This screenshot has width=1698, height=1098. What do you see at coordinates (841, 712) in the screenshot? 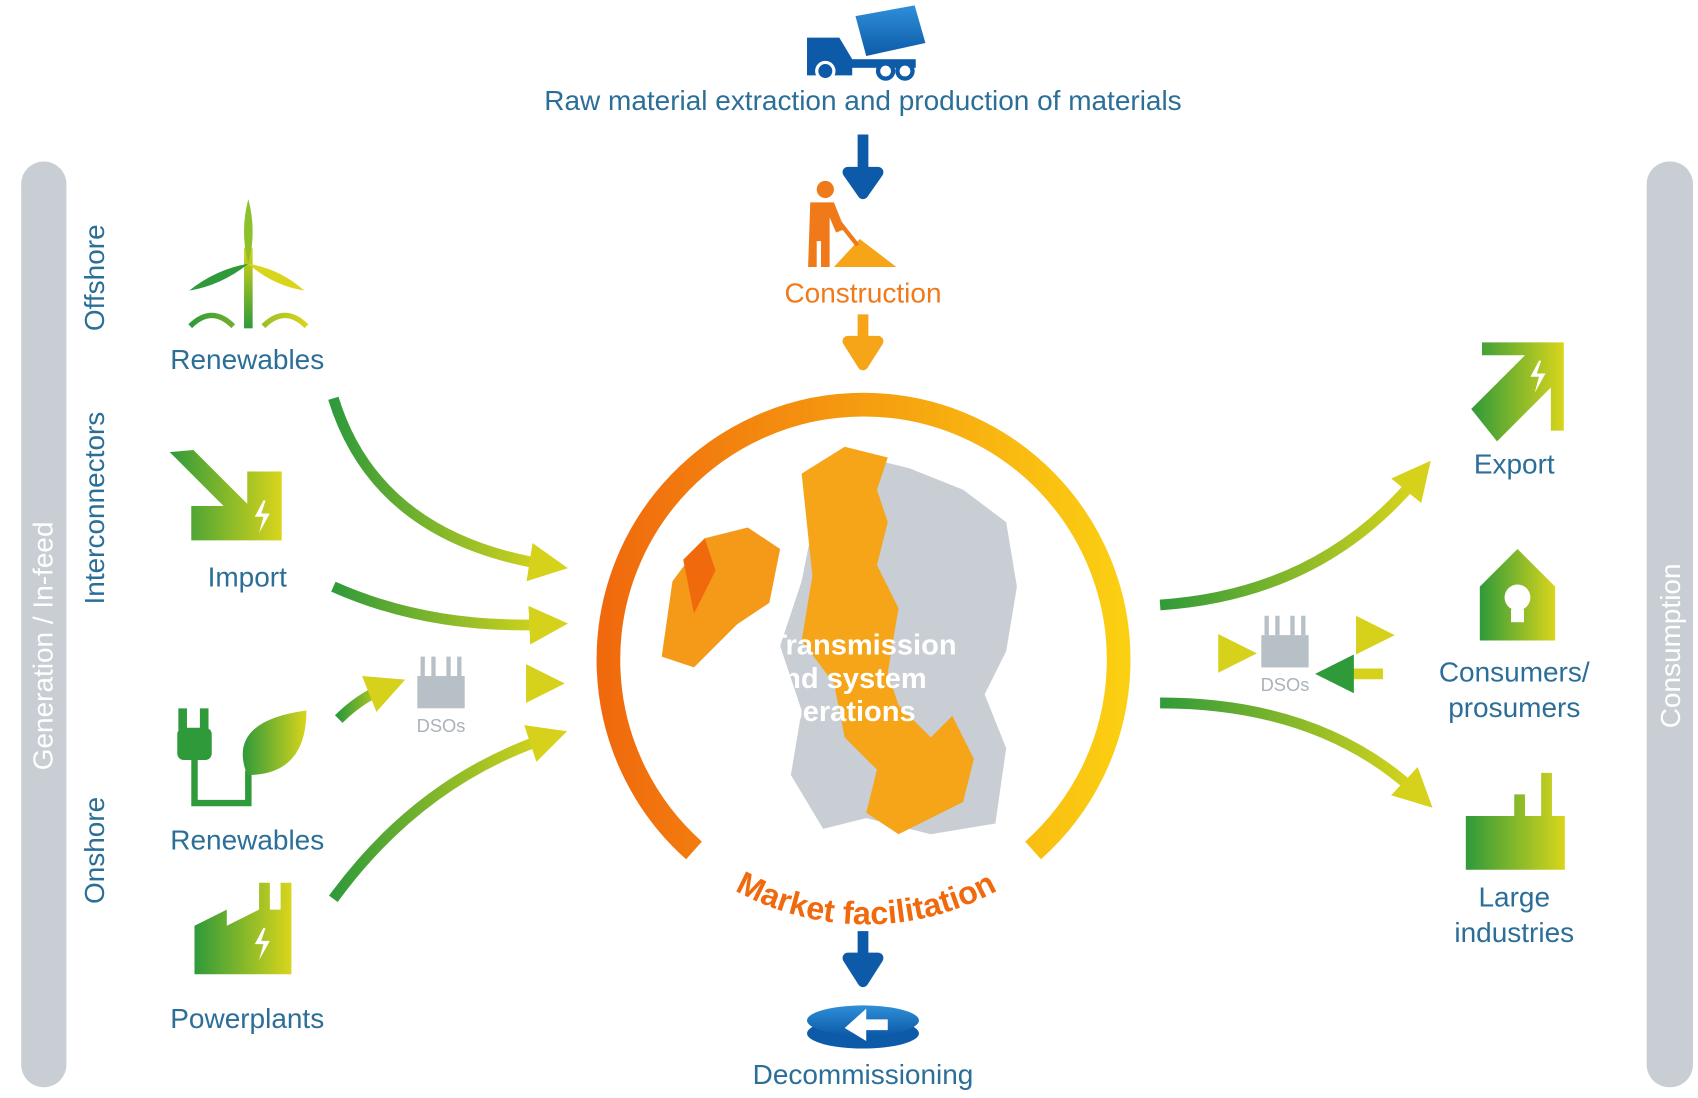
I see `center-title: operations` at bounding box center [841, 712].